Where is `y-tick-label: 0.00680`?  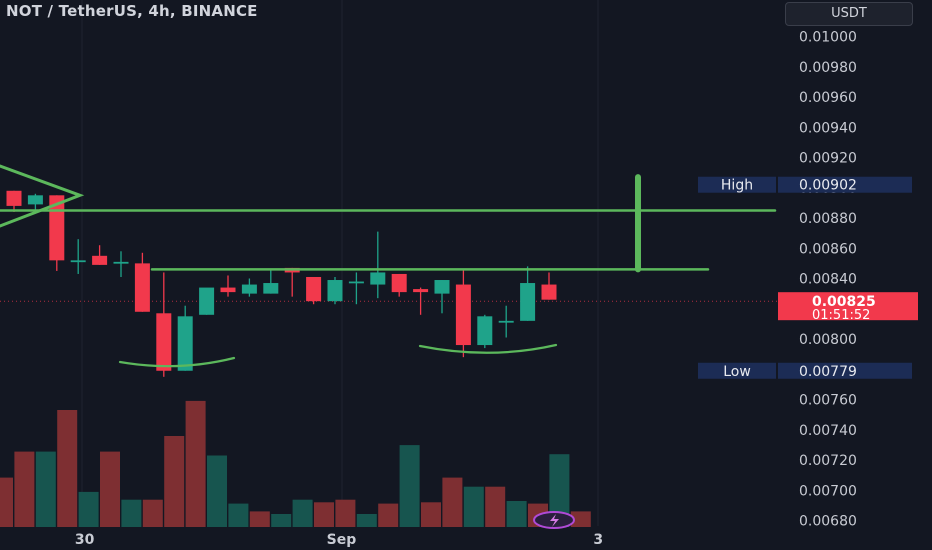 y-tick-label: 0.00680 is located at coordinates (828, 522).